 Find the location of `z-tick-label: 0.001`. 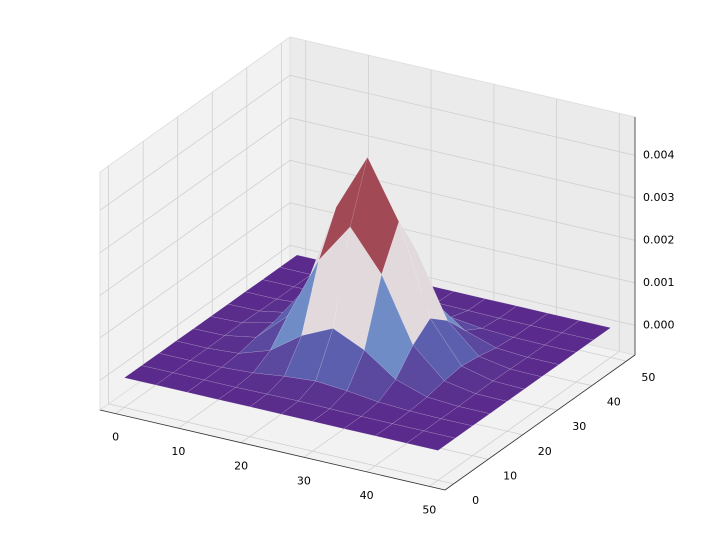

z-tick-label: 0.001 is located at coordinates (659, 282).